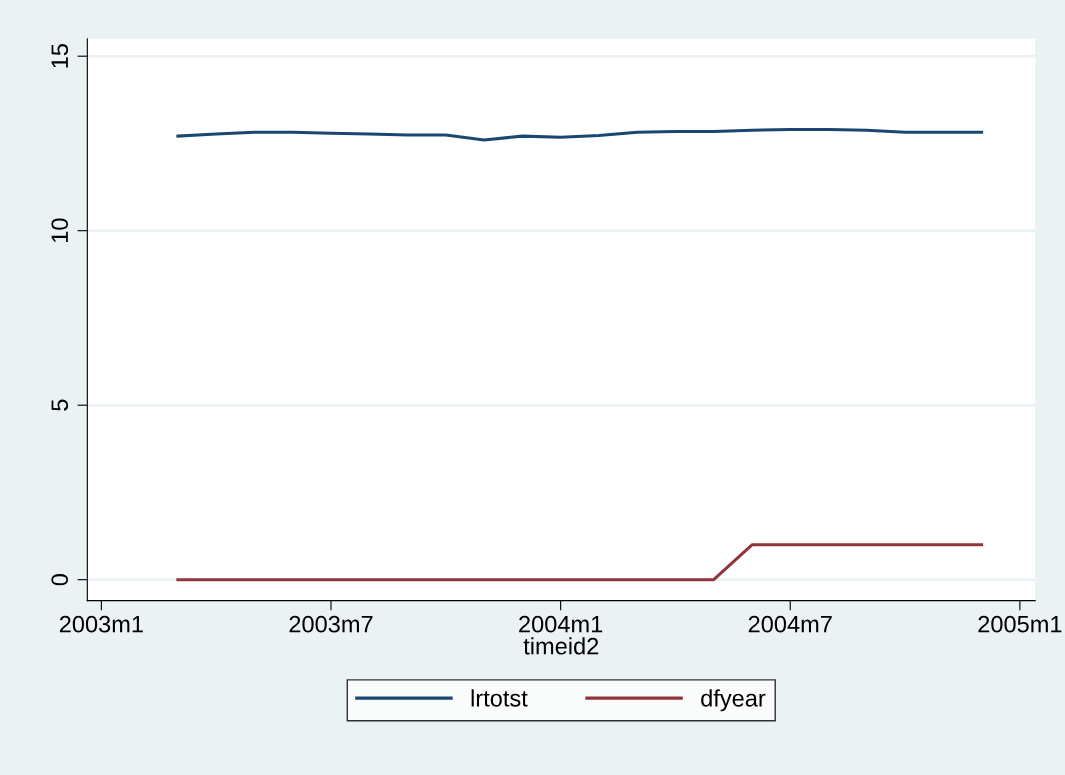  Describe the element at coordinates (101, 624) in the screenshot. I see `x-tick-label: 2003m1` at that location.